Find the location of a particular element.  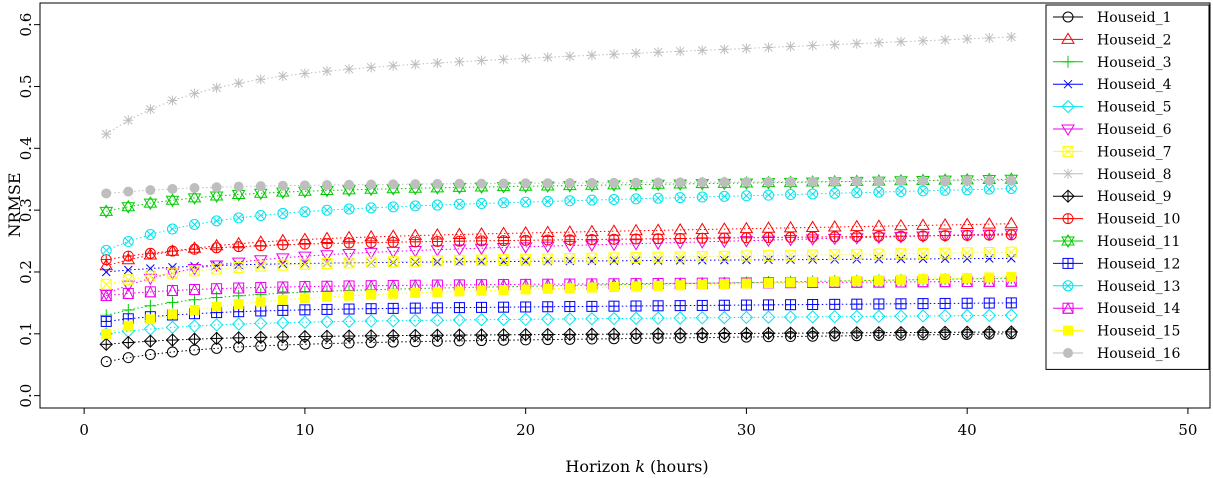

legend-item: Houseid_16 is located at coordinates (1116, 354).